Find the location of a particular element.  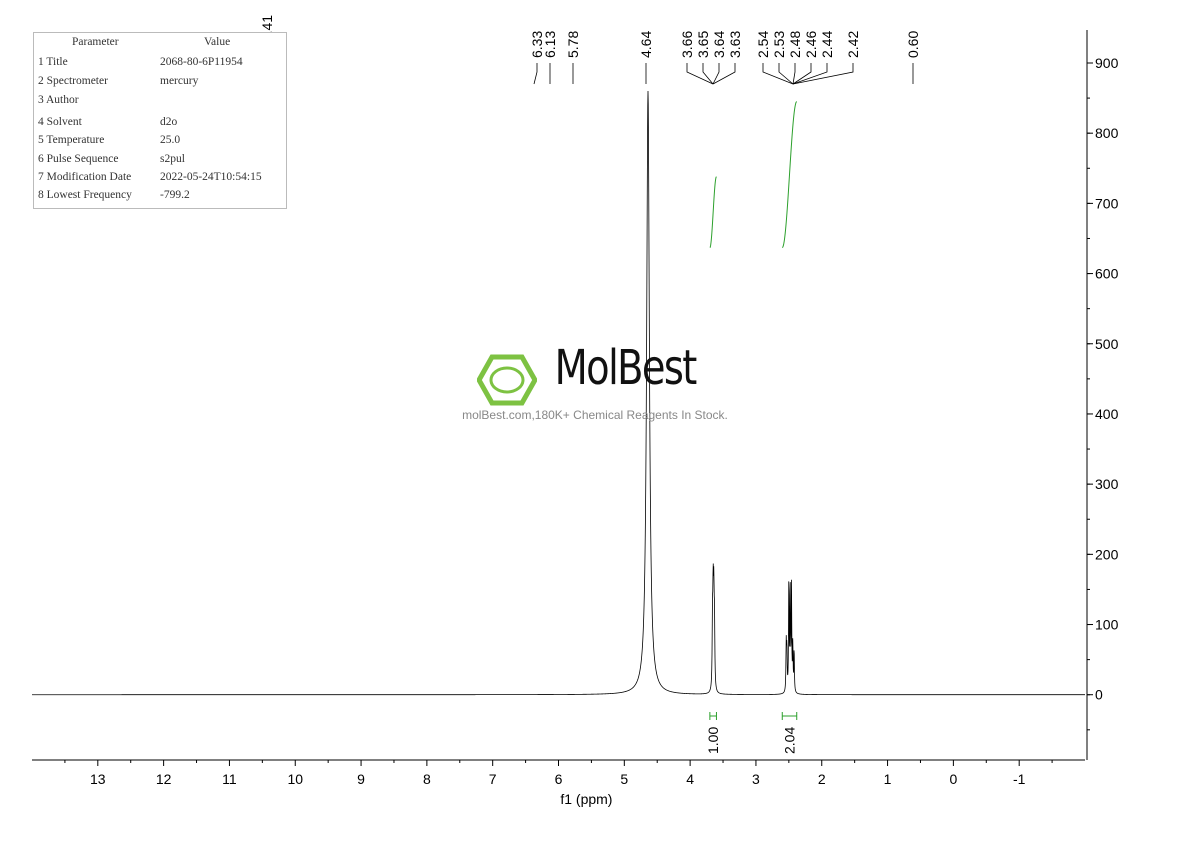

value-header: Value is located at coordinates (217, 42).